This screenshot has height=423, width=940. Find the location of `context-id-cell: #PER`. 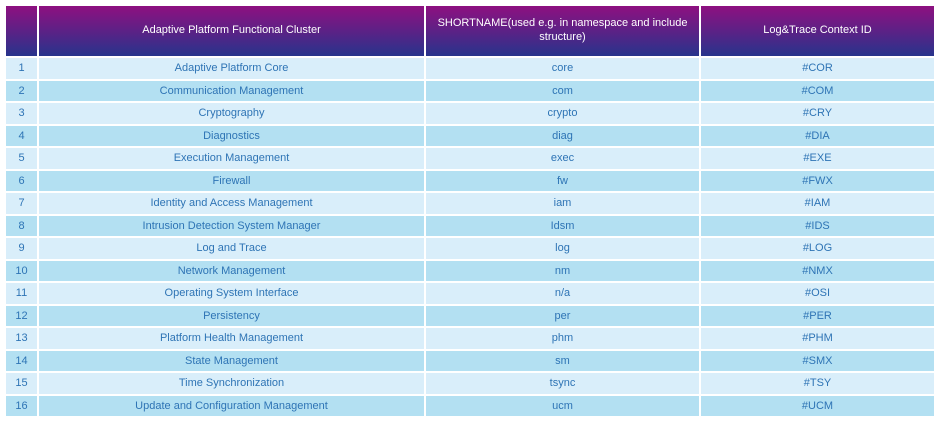

context-id-cell: #PER is located at coordinates (817, 315).